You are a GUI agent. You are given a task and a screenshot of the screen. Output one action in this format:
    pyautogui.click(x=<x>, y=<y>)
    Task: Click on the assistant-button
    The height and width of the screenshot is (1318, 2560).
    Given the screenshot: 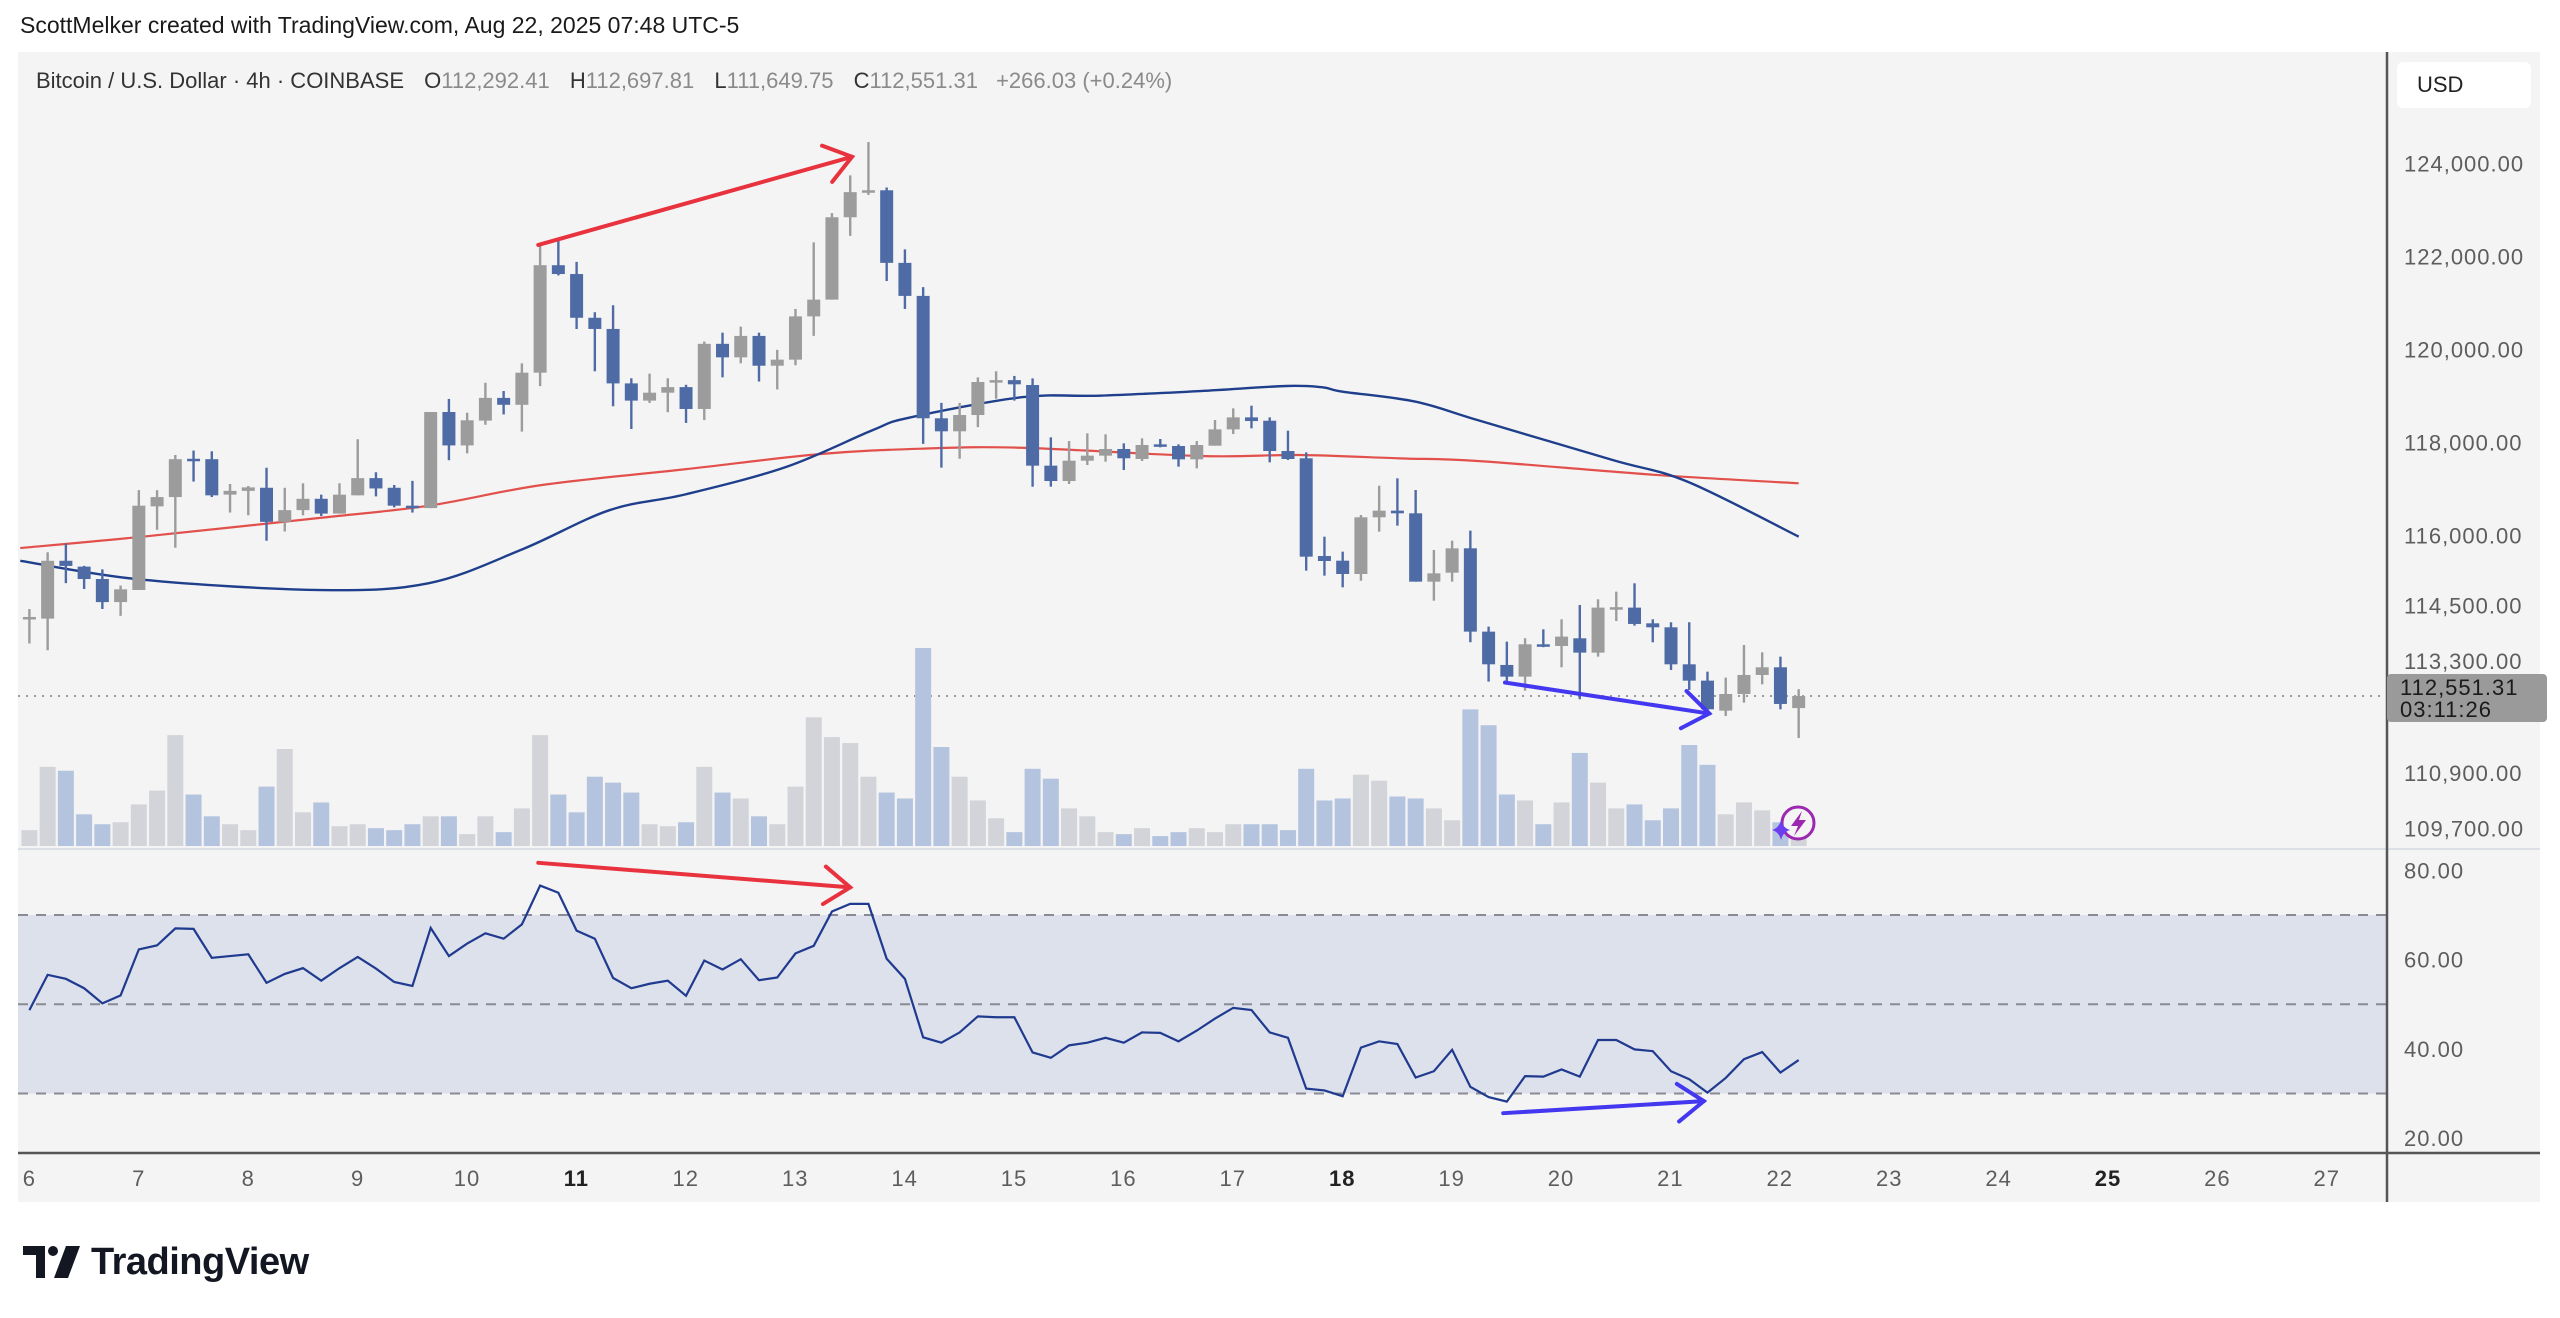 What is the action you would take?
    pyautogui.click(x=1794, y=823)
    